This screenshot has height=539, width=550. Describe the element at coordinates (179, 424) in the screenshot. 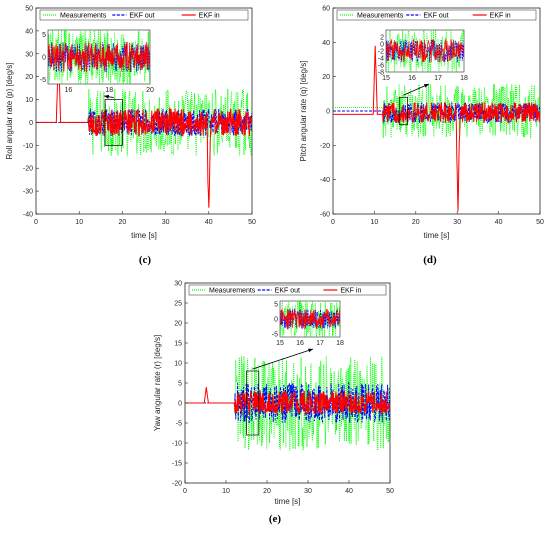

I see `y-tick-label: -5` at that location.